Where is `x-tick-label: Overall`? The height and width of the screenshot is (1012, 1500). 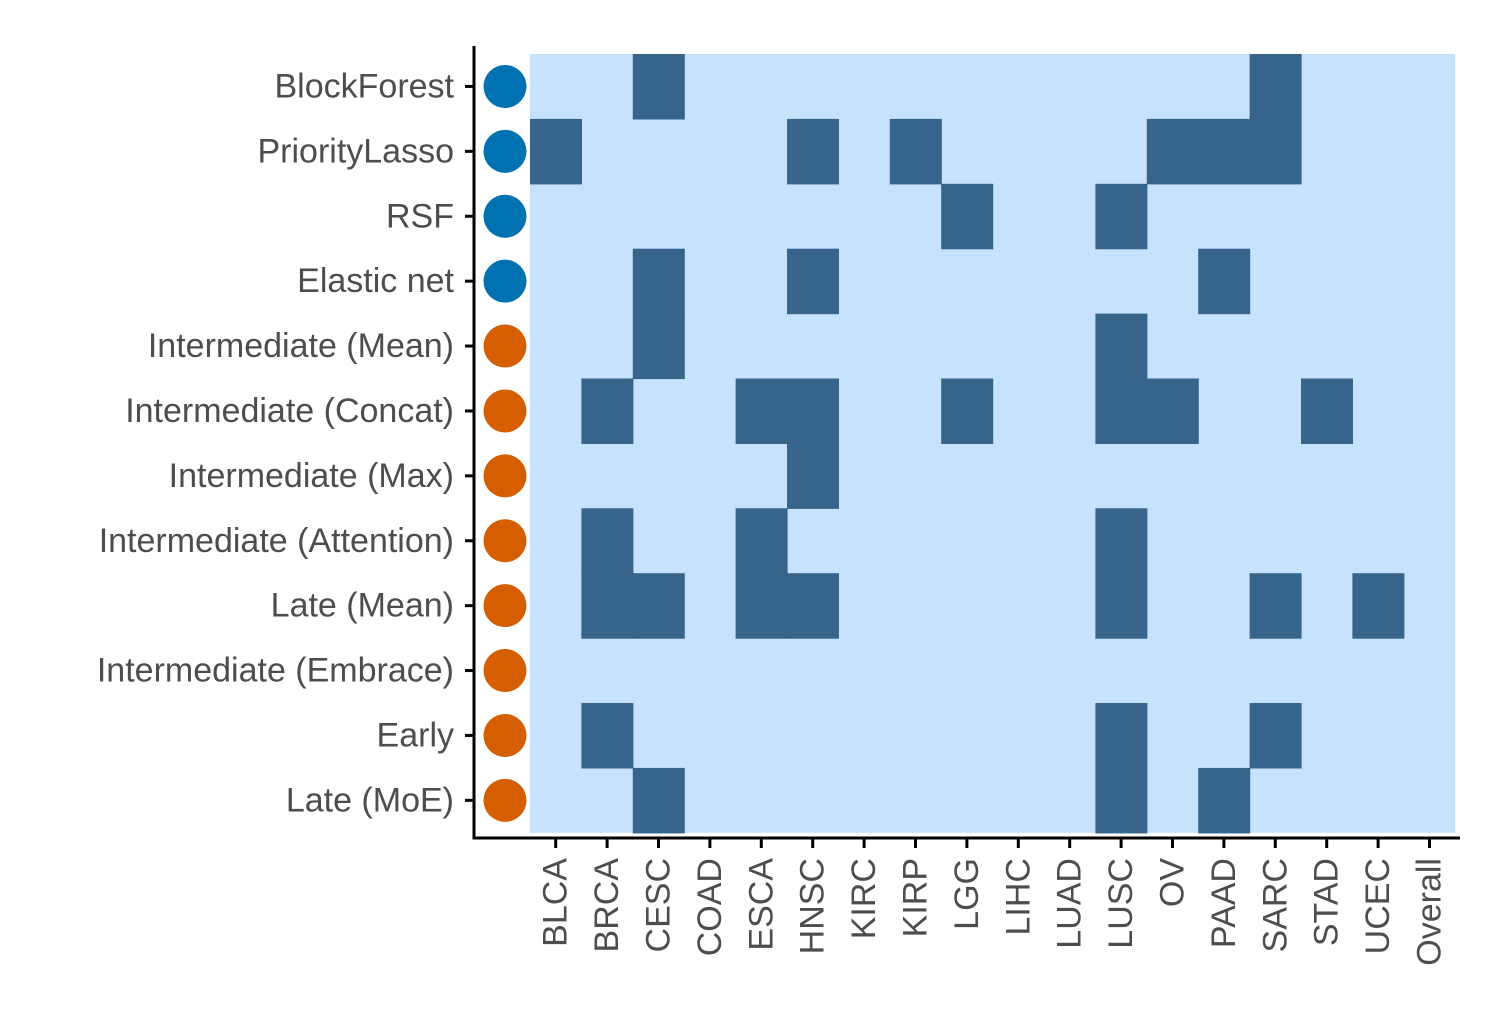 x-tick-label: Overall is located at coordinates (1430, 912).